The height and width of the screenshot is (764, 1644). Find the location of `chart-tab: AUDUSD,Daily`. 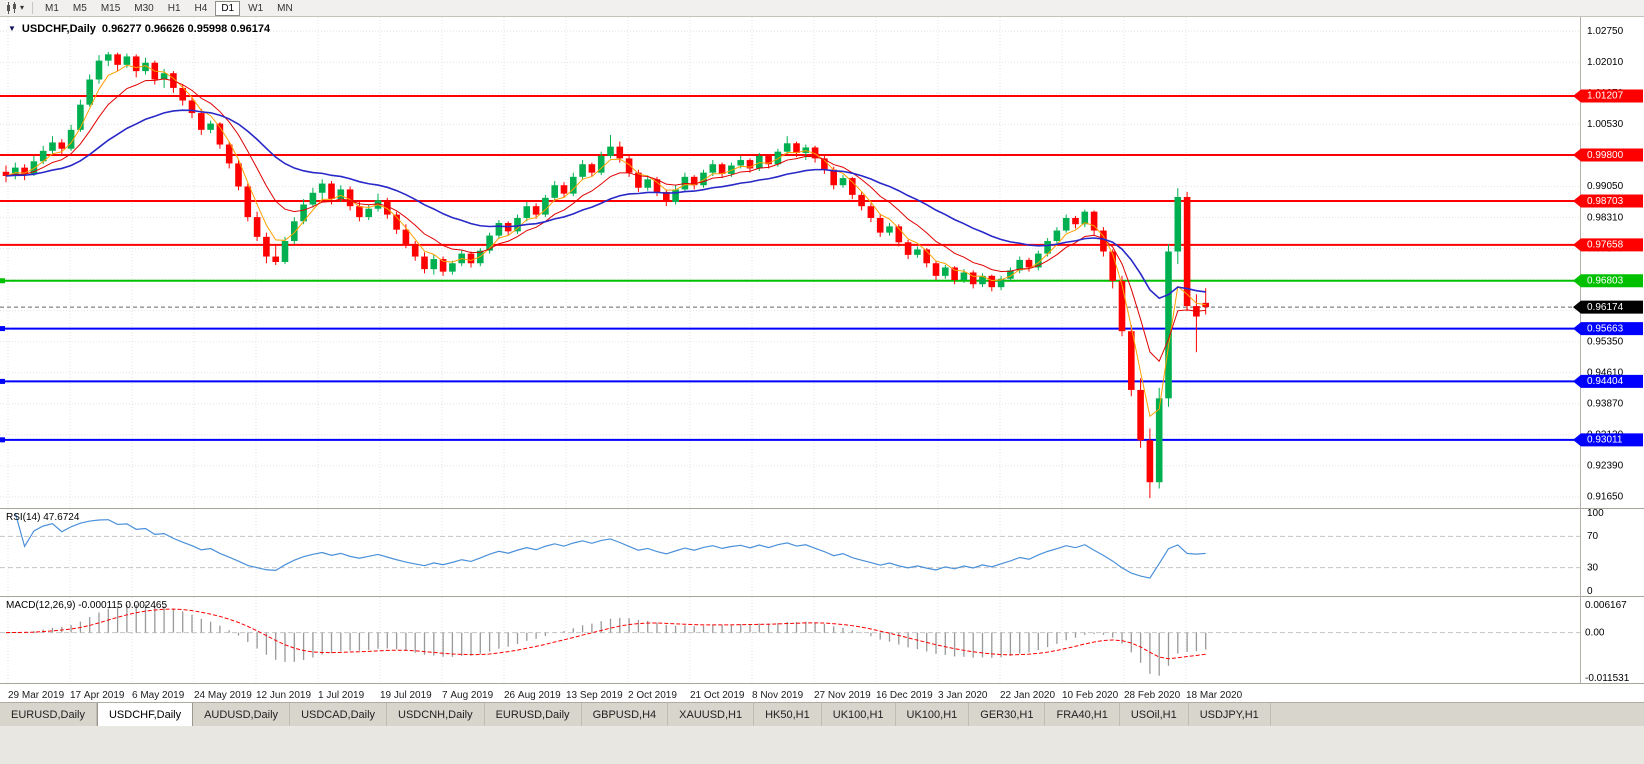

chart-tab: AUDUSD,Daily is located at coordinates (242, 714).